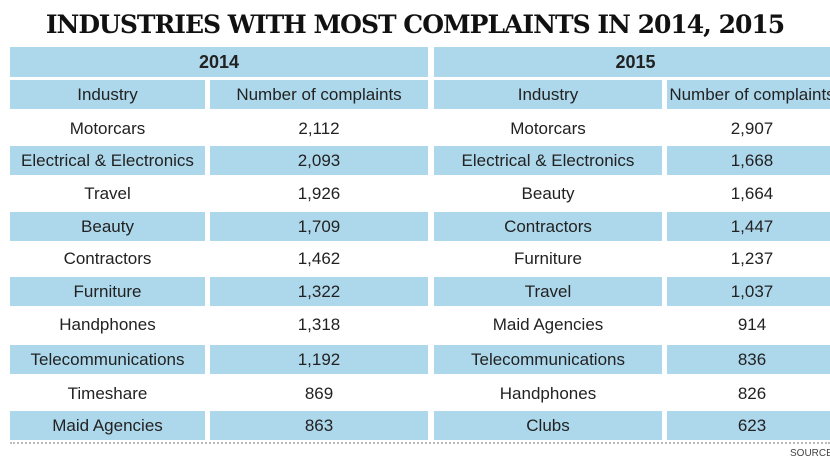 The image size is (830, 468). Describe the element at coordinates (107, 393) in the screenshot. I see `industry-name: Timeshare` at that location.